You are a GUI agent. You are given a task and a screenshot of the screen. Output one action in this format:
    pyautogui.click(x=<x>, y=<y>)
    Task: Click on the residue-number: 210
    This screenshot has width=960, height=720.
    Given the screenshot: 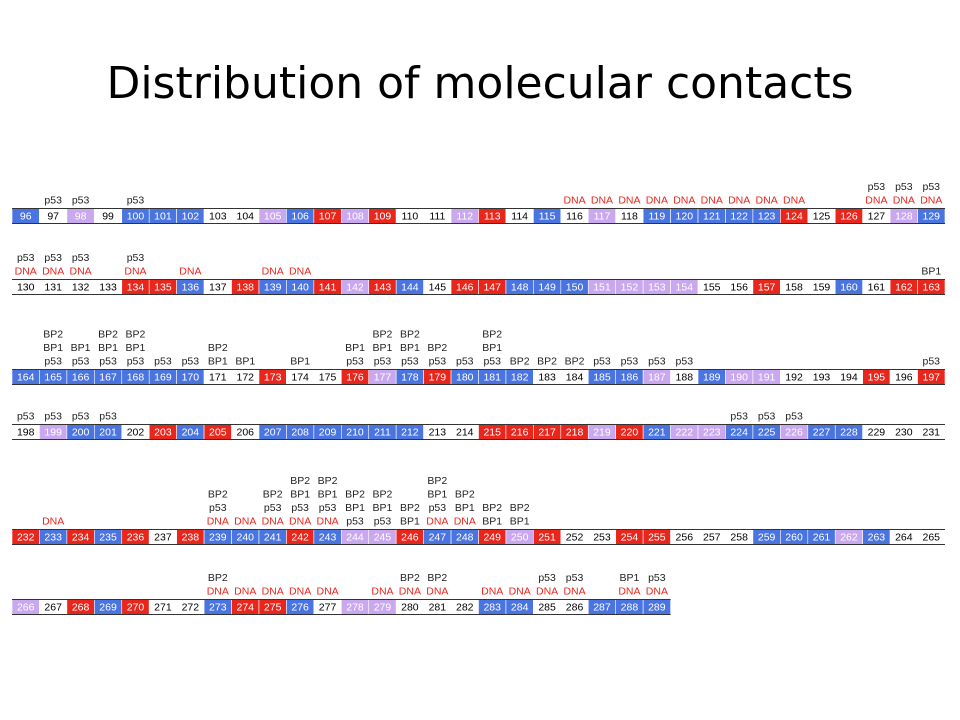 What is the action you would take?
    pyautogui.click(x=355, y=432)
    